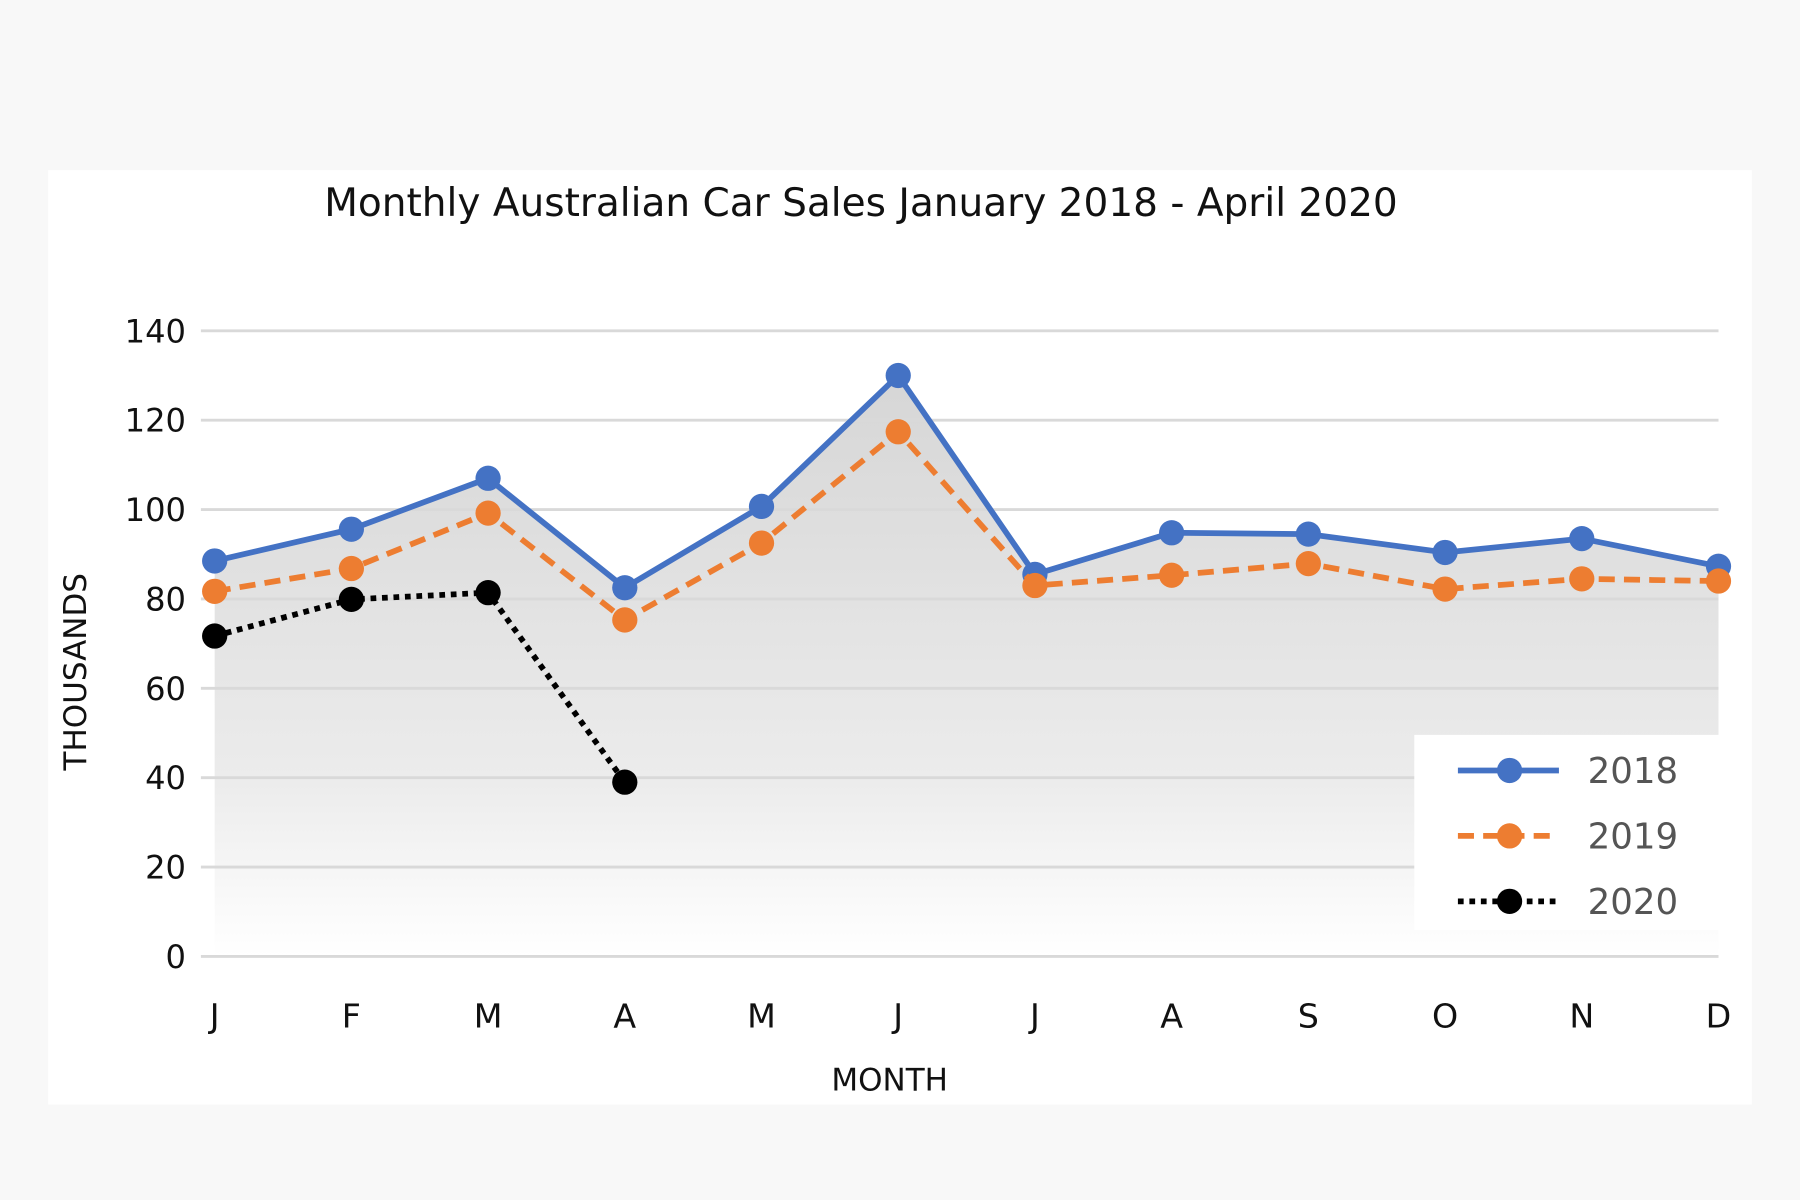 The image size is (1800, 1200). I want to click on legend-marker-2020, so click(1509, 901).